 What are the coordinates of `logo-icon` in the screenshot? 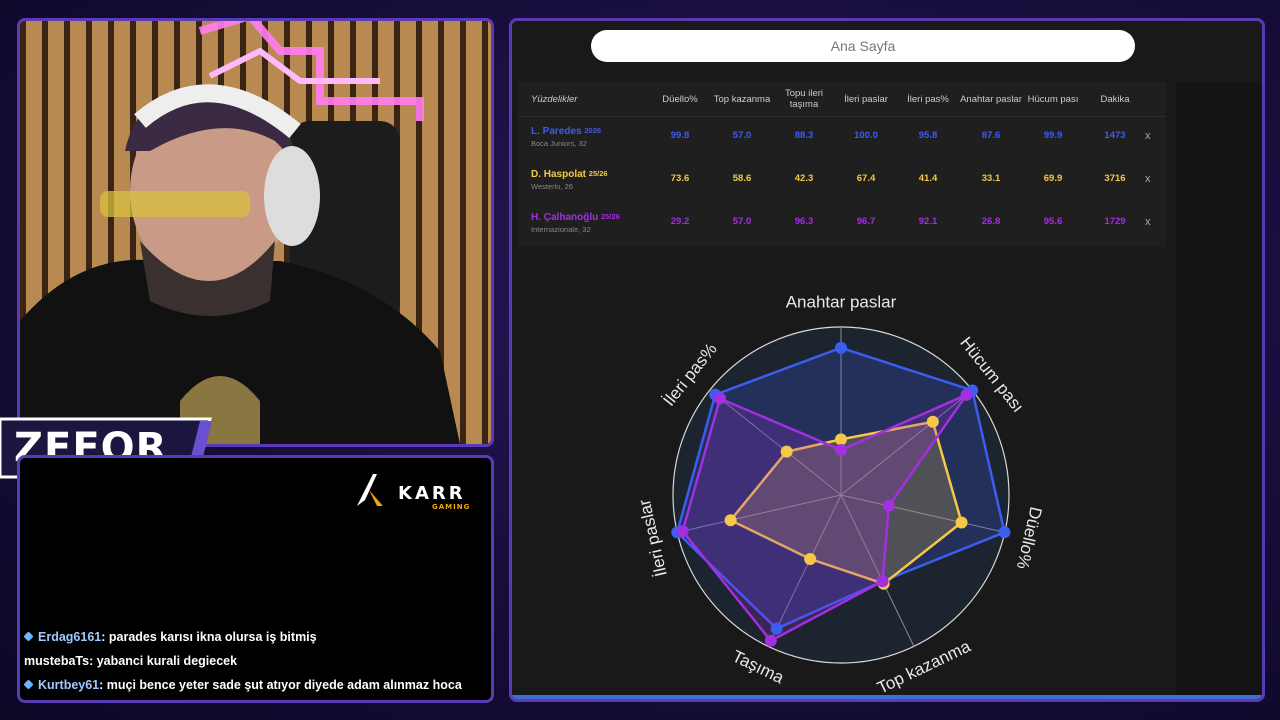 It's located at (370, 490).